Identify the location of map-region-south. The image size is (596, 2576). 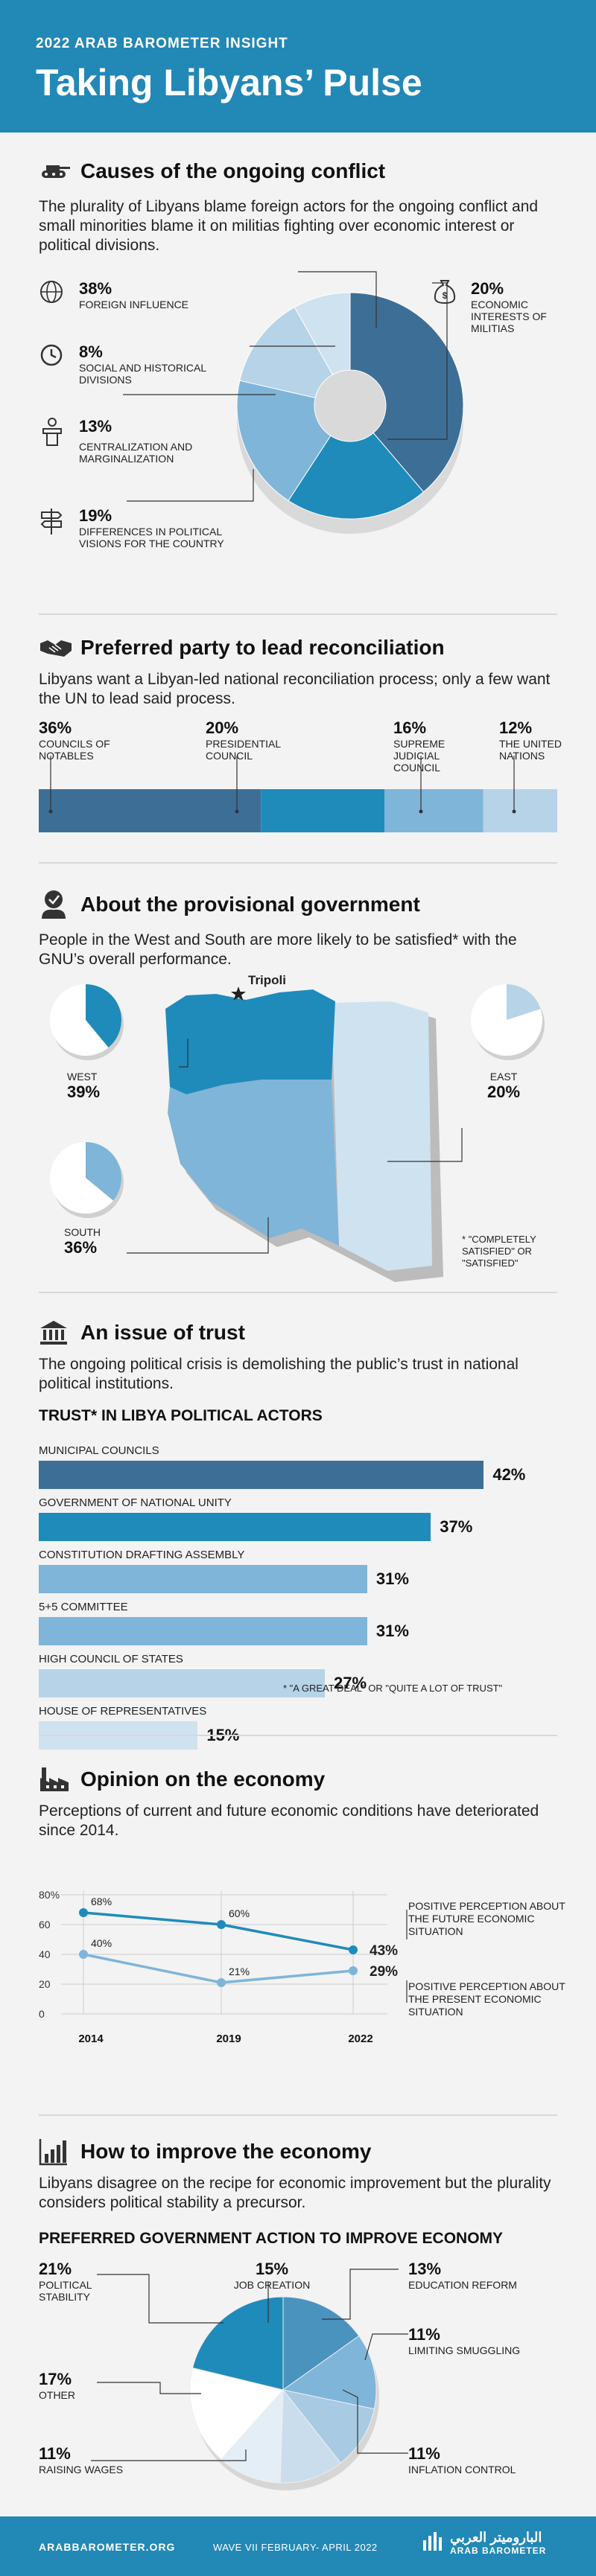
(253, 1163).